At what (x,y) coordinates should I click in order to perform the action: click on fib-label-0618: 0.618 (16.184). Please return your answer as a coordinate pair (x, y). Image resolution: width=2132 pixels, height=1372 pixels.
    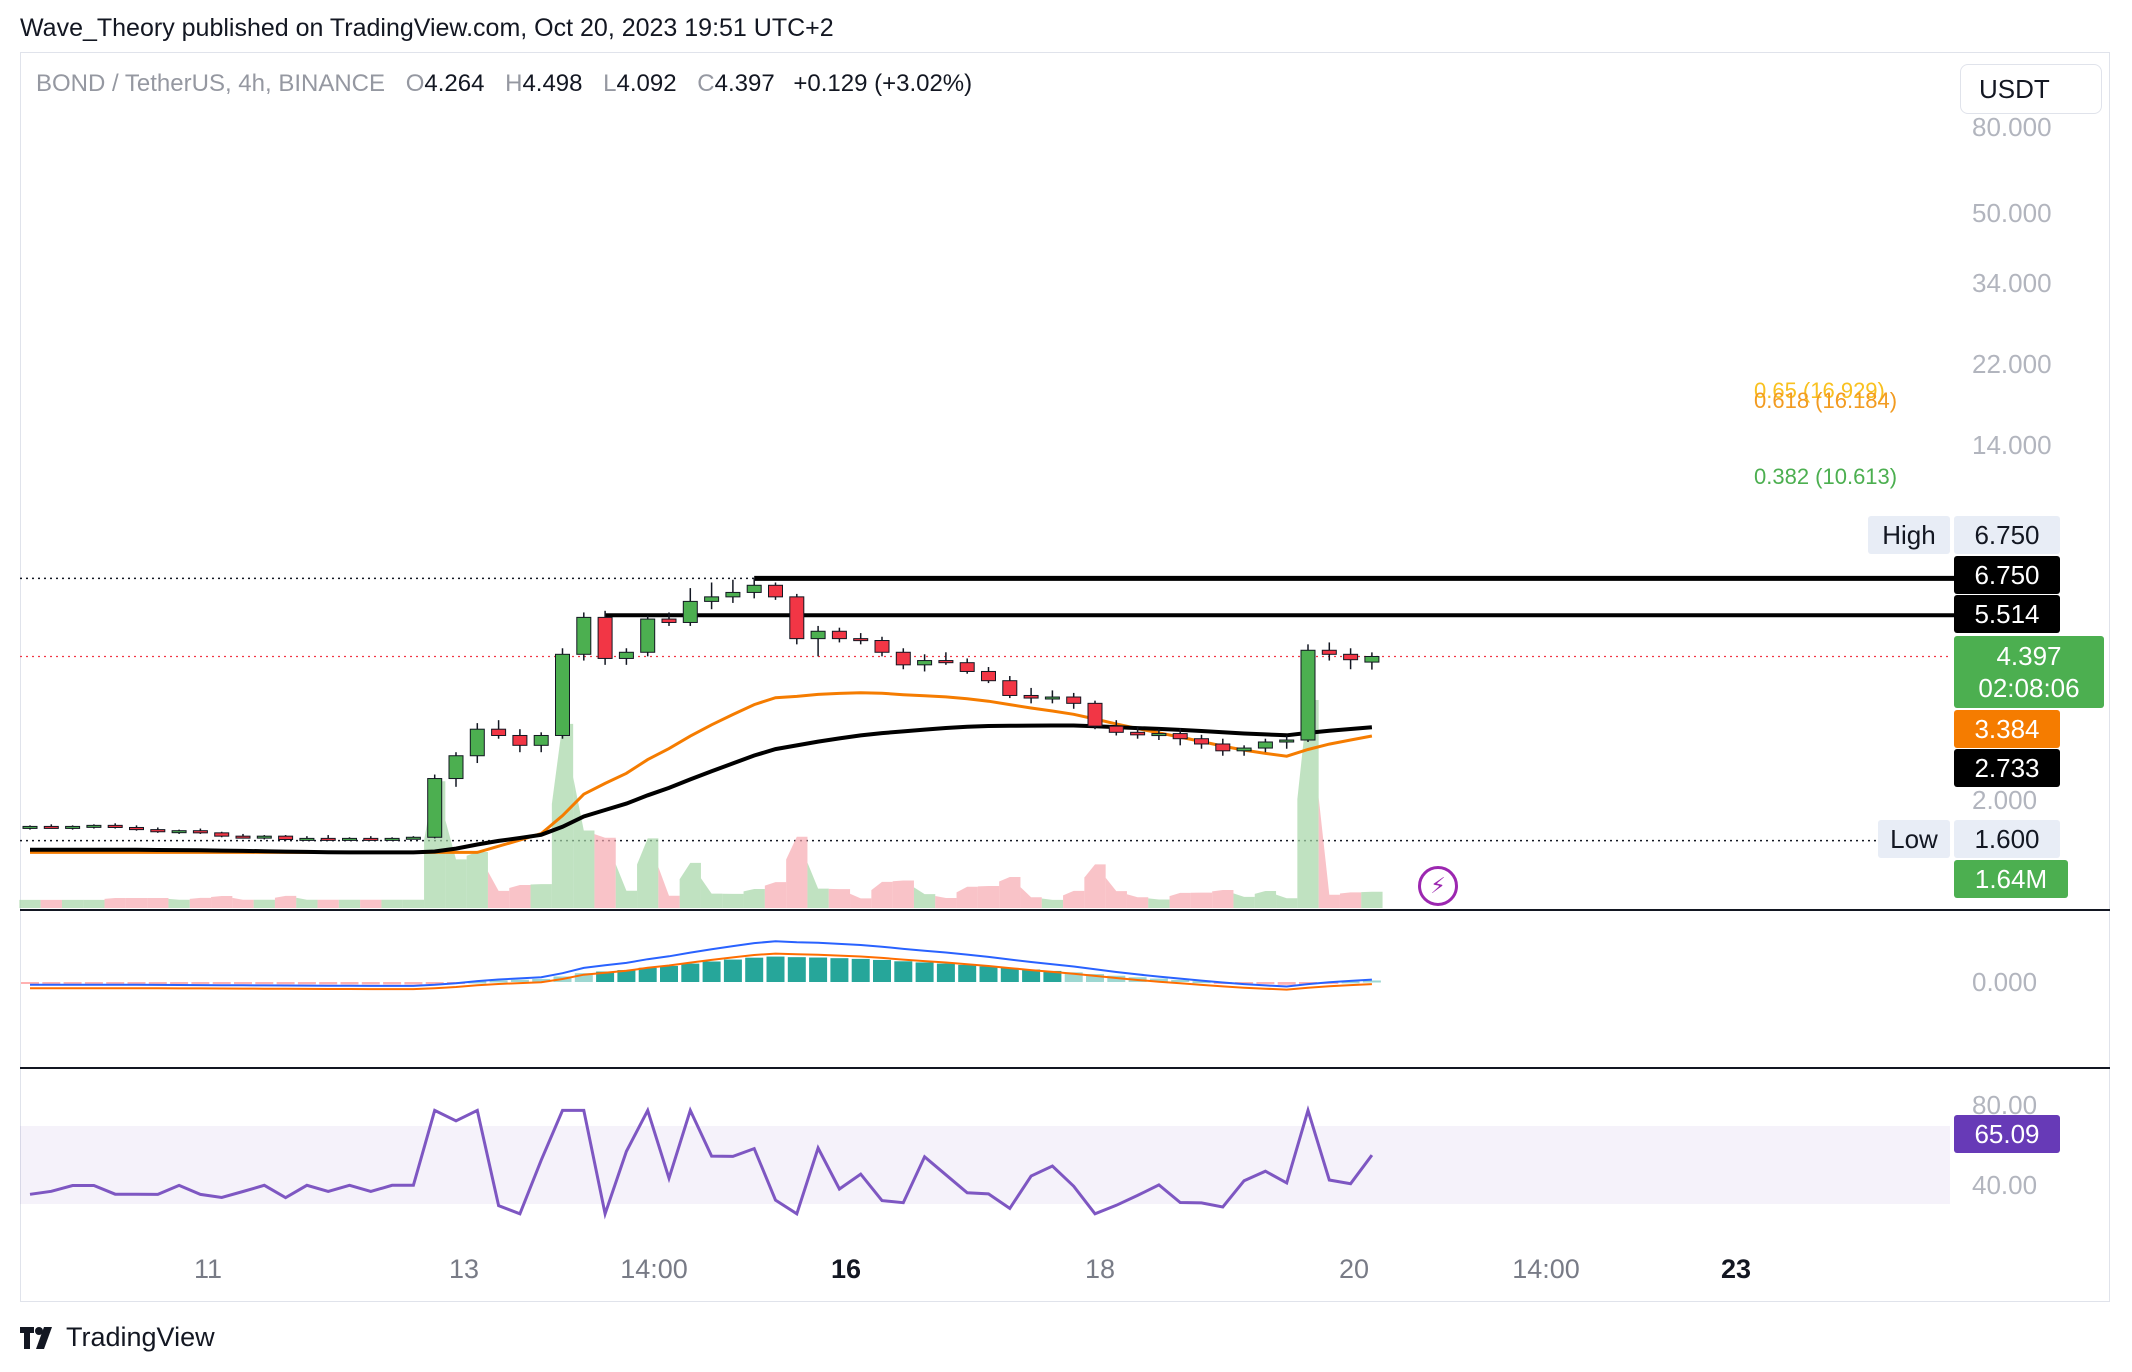
    Looking at the image, I should click on (1826, 400).